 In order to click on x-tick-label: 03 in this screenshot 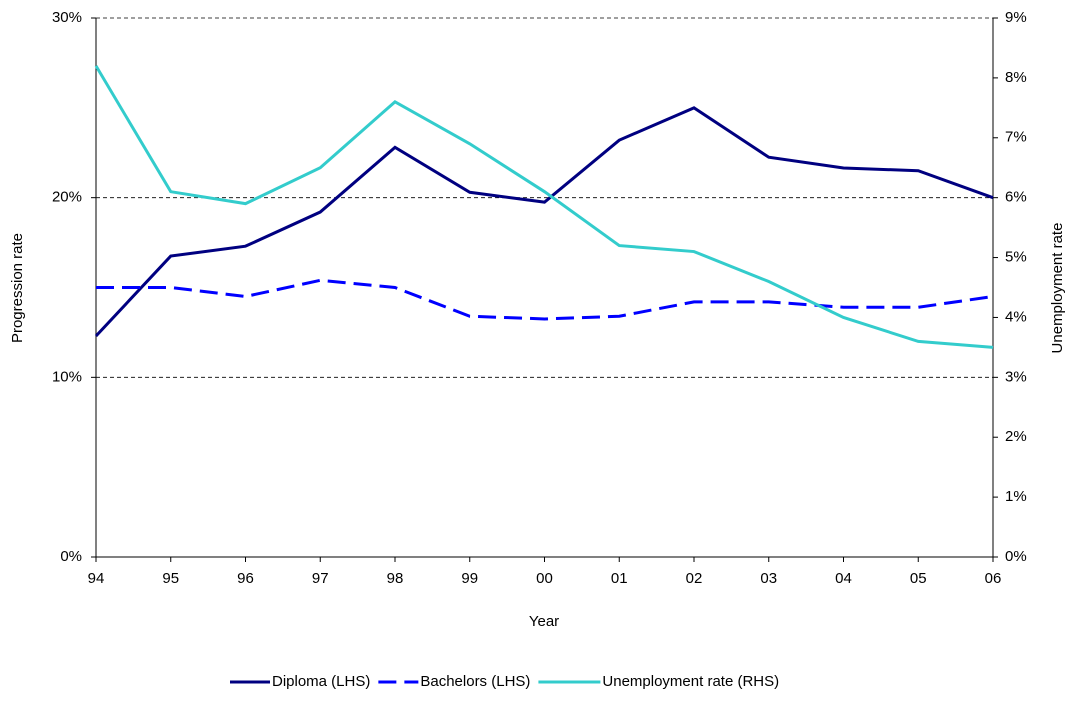, I will do `click(768, 578)`.